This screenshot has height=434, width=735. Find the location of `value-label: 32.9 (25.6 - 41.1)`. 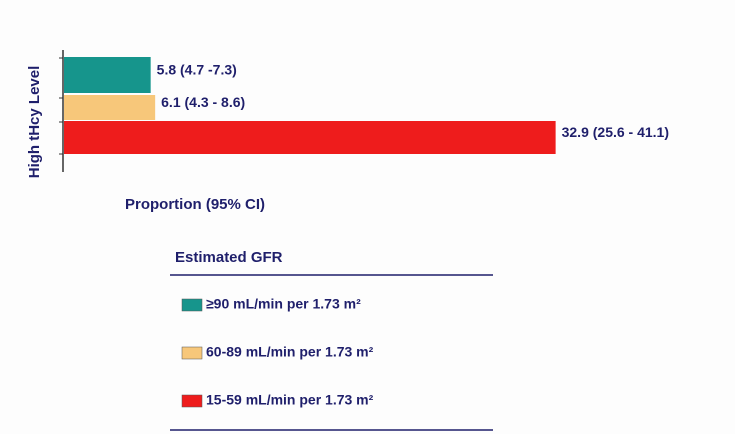

value-label: 32.9 (25.6 - 41.1) is located at coordinates (615, 132).